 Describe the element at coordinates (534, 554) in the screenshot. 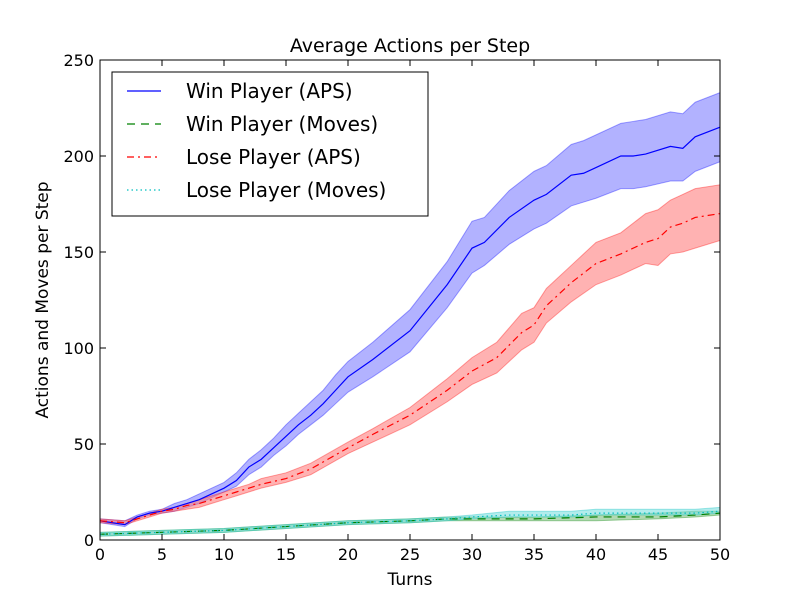

I see `x-tick-label: 35` at that location.